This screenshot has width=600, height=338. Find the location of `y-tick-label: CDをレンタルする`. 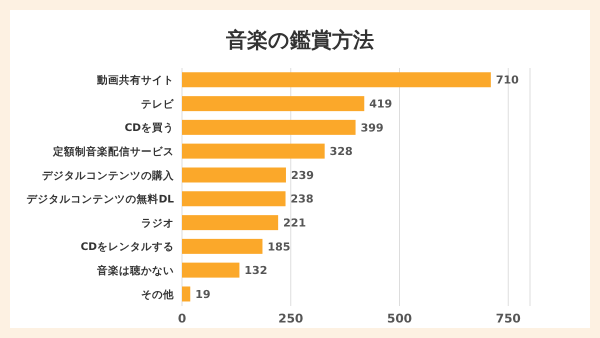

y-tick-label: CDをレンタルする is located at coordinates (127, 247).